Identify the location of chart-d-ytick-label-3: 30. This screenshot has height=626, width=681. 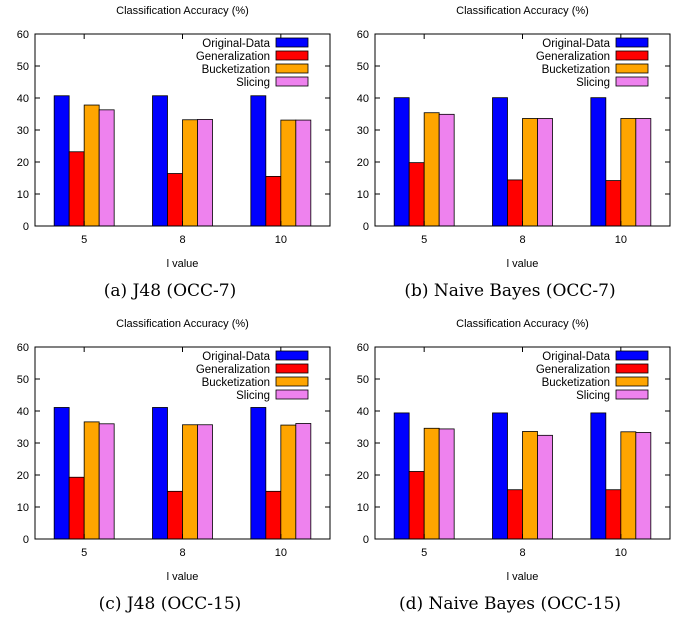
(363, 444).